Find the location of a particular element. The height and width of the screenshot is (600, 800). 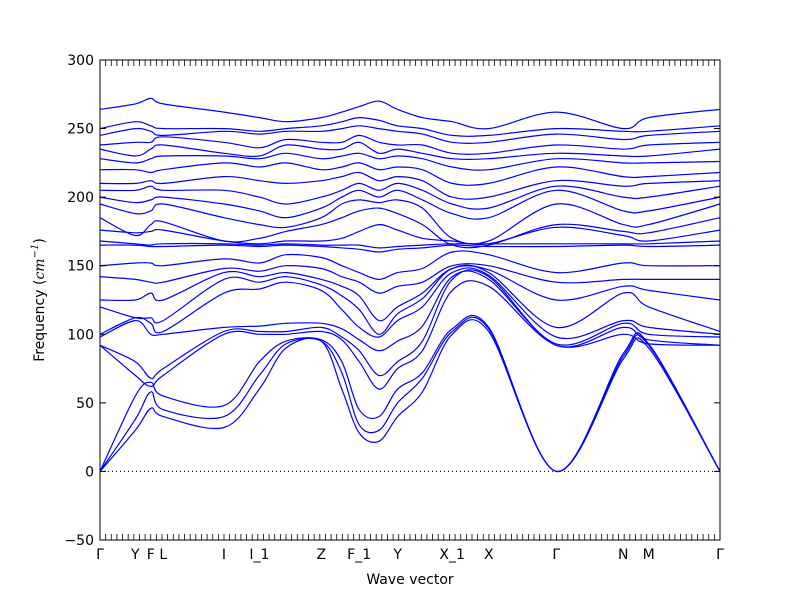

x-tick-label: X is located at coordinates (489, 555).